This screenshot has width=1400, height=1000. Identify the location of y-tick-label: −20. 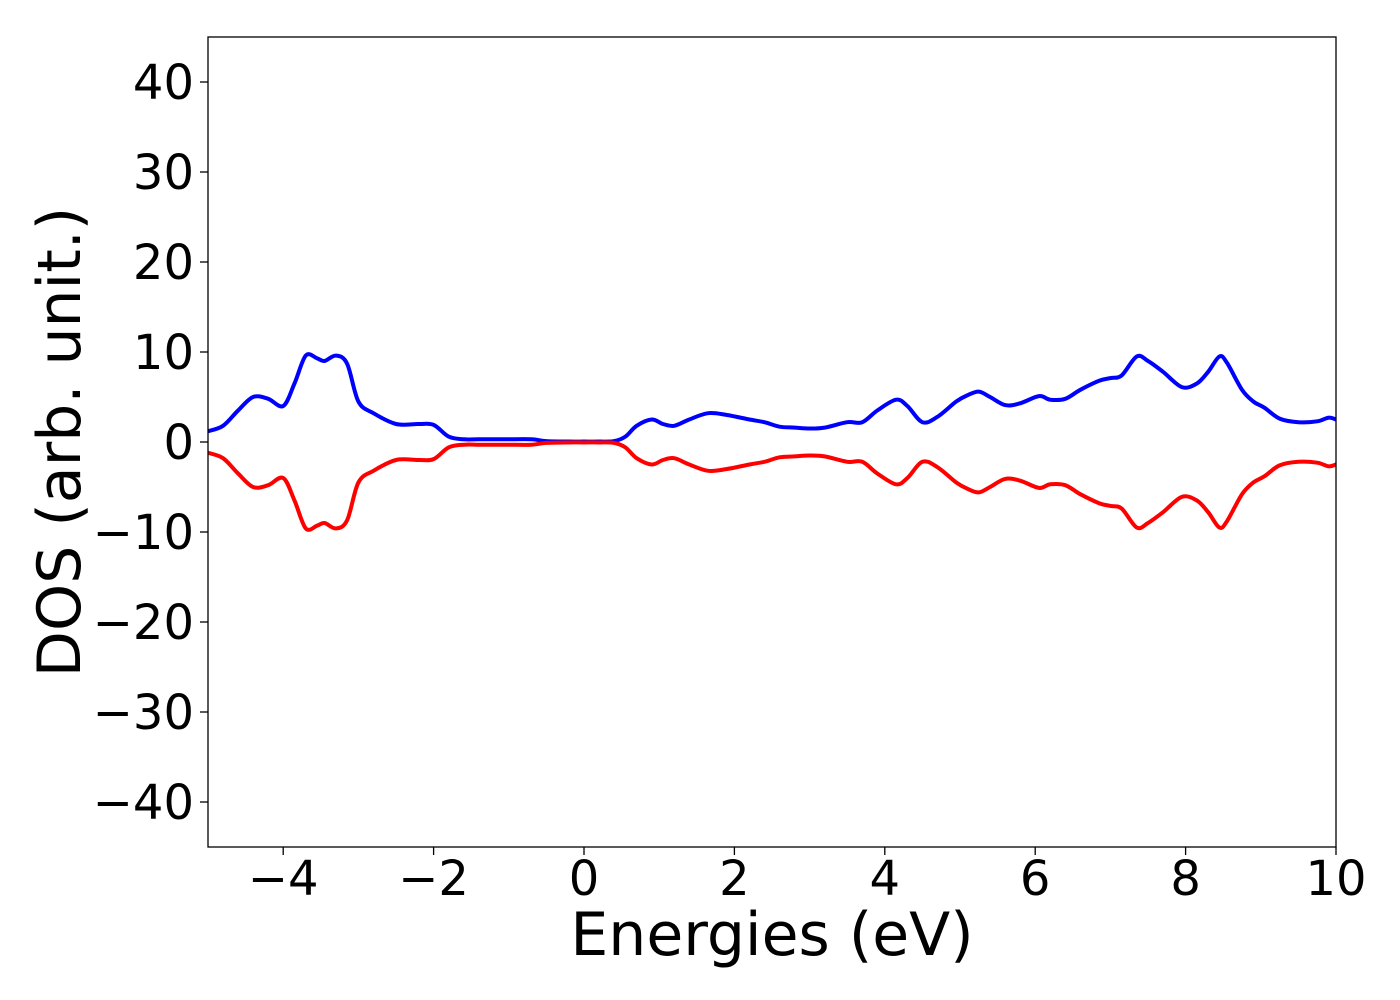
(143, 623).